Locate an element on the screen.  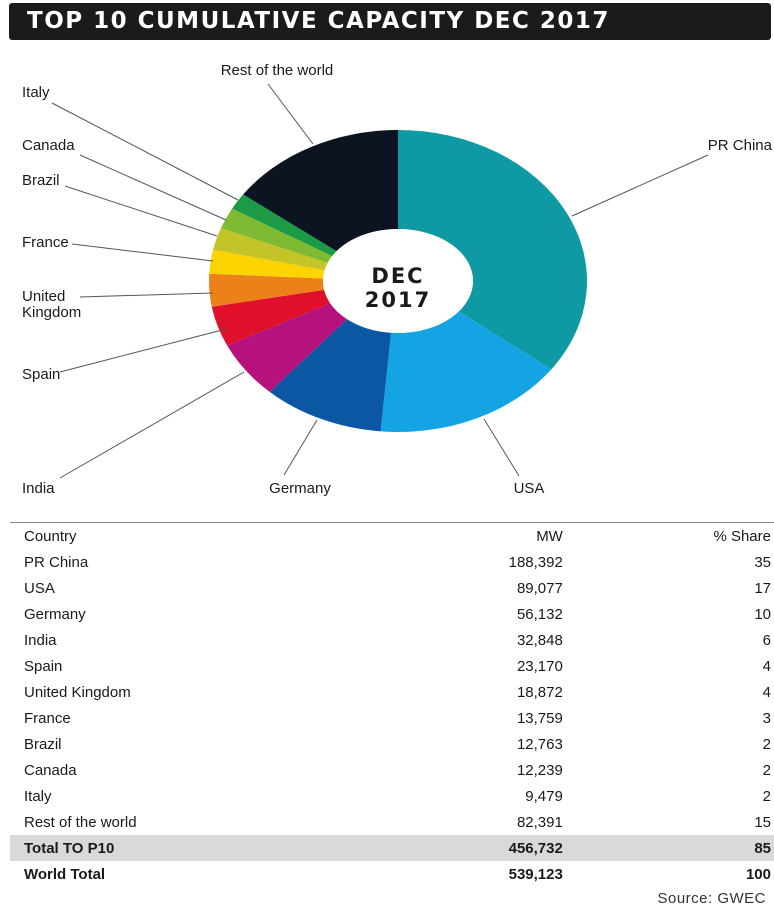
slice-label: India is located at coordinates (38, 488).